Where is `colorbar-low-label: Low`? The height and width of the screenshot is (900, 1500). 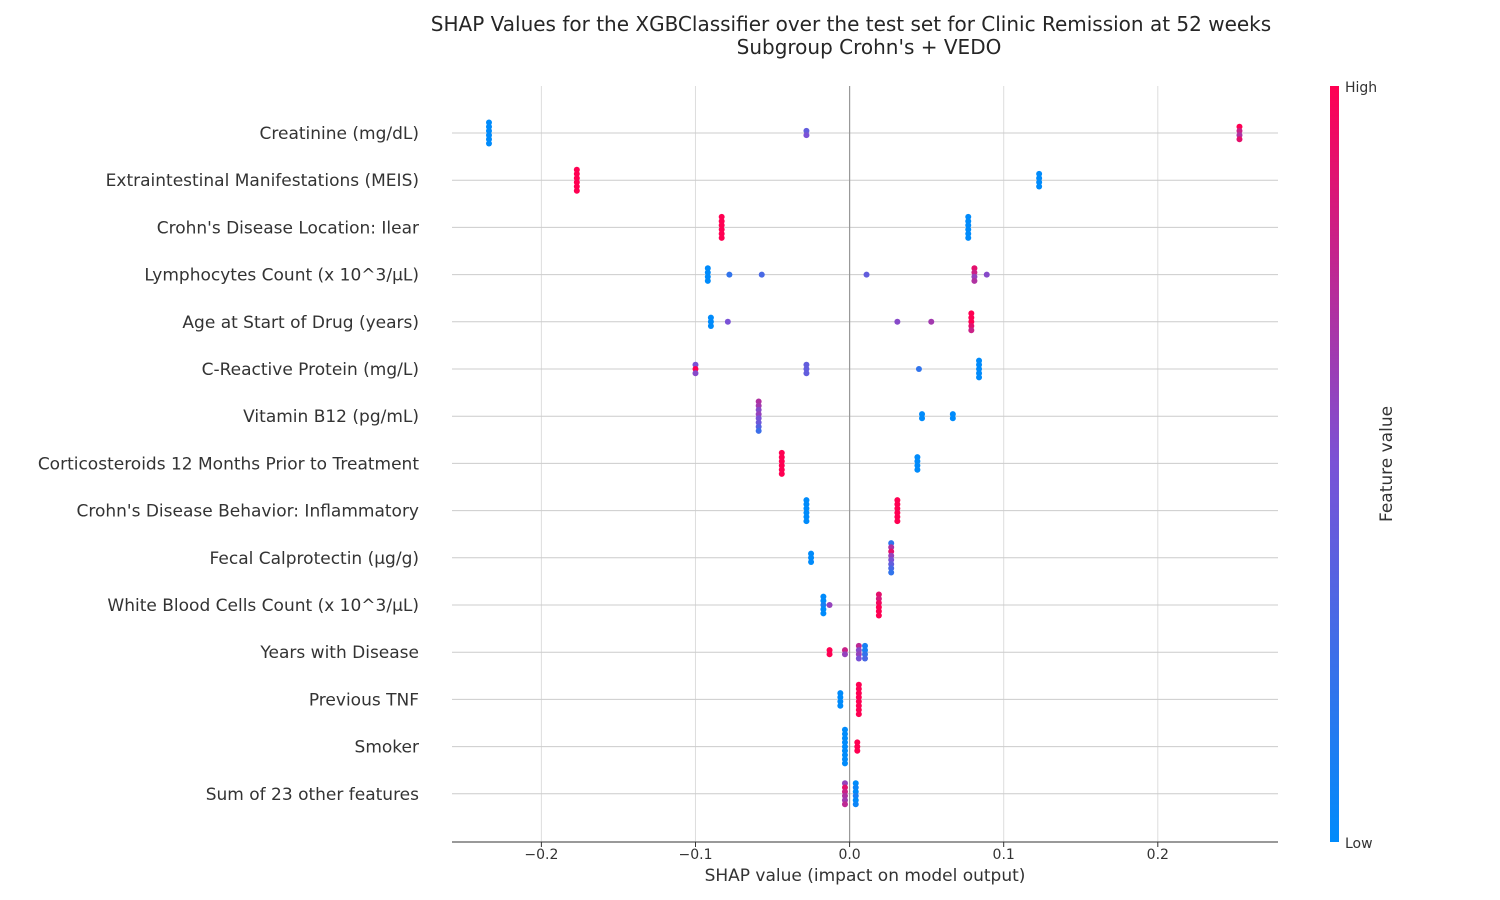 colorbar-low-label: Low is located at coordinates (1359, 844).